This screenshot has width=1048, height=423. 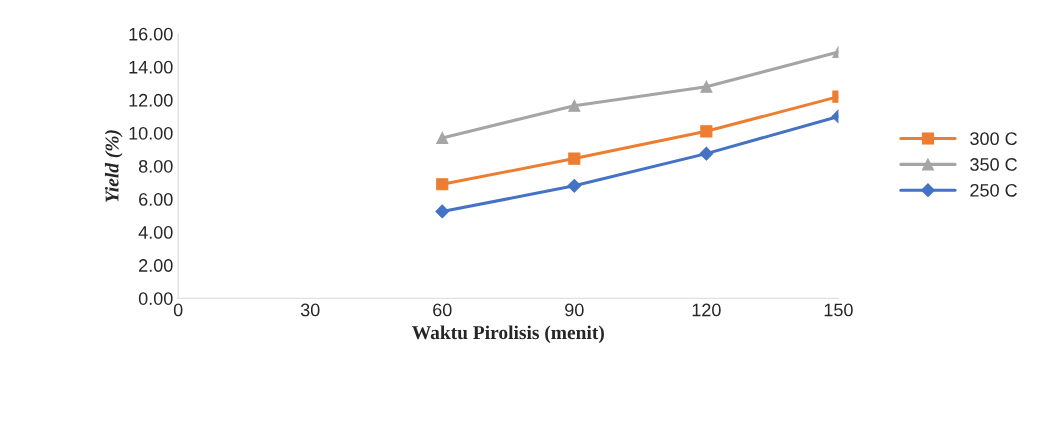 What do you see at coordinates (155, 166) in the screenshot?
I see `y-tick-label: 8.00` at bounding box center [155, 166].